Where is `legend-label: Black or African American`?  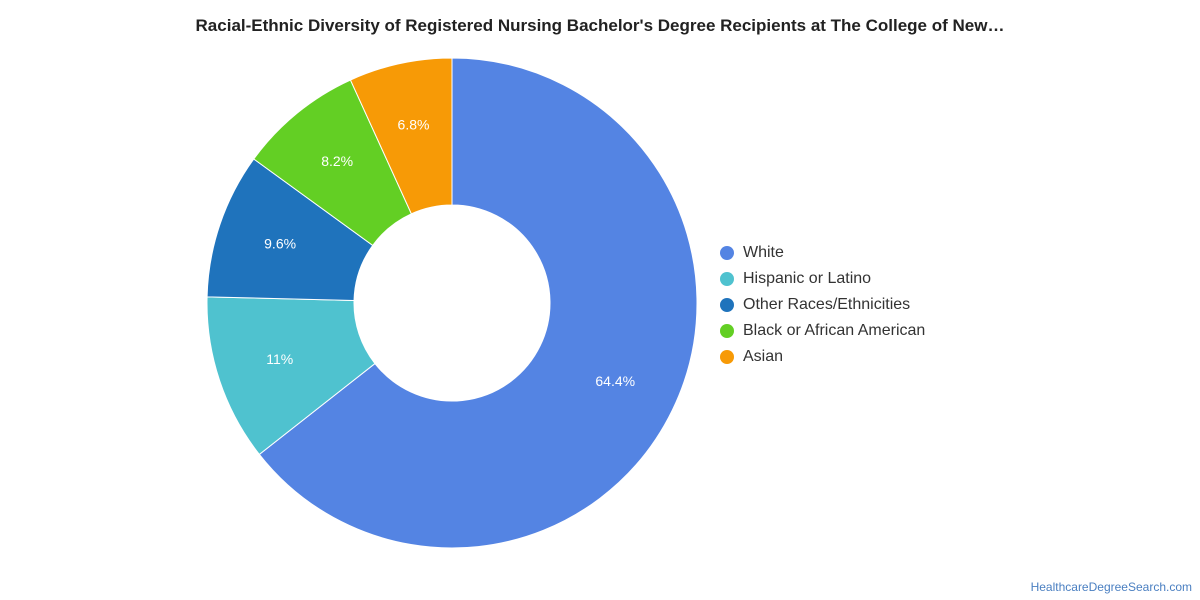
legend-label: Black or African American is located at coordinates (834, 330).